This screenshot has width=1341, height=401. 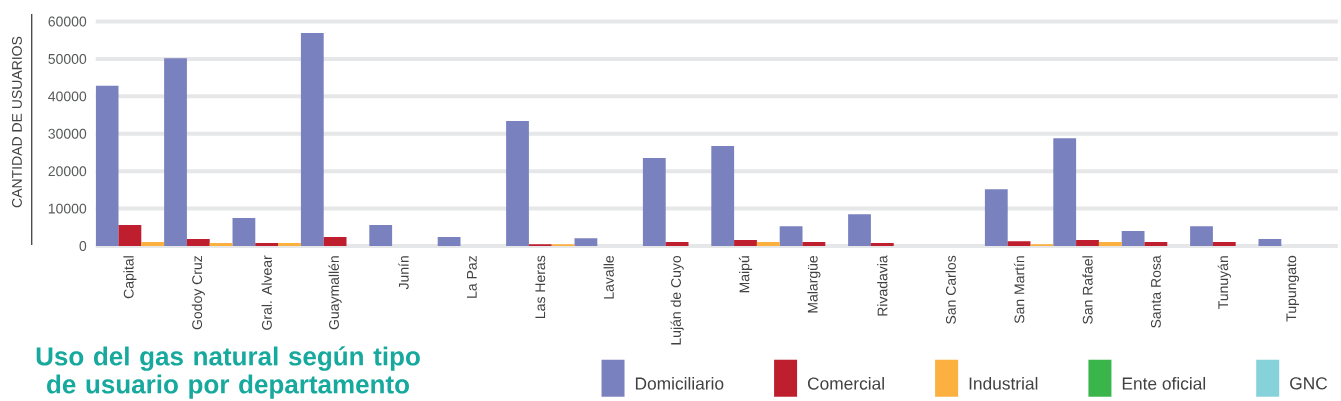 I want to click on legend-label: Comercial, so click(x=845, y=383).